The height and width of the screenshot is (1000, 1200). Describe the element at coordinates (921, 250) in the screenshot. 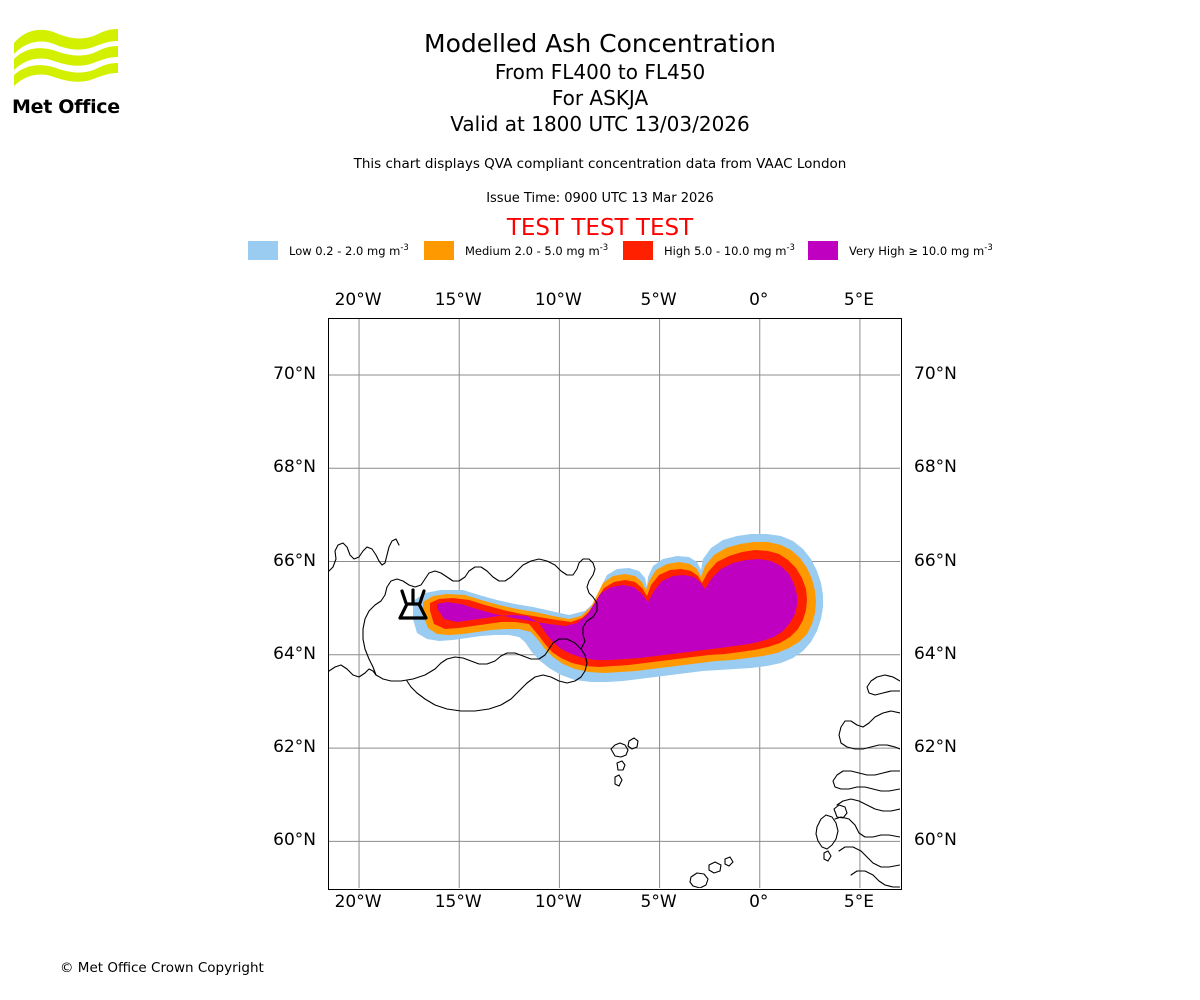

I see `legend-label-very-high: Very High ≥ 10.0 mg m-3` at that location.